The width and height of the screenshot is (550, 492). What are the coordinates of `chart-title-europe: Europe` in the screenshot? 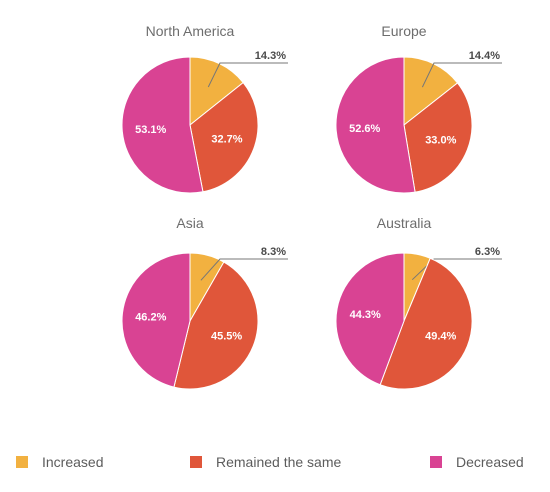 It's located at (403, 31).